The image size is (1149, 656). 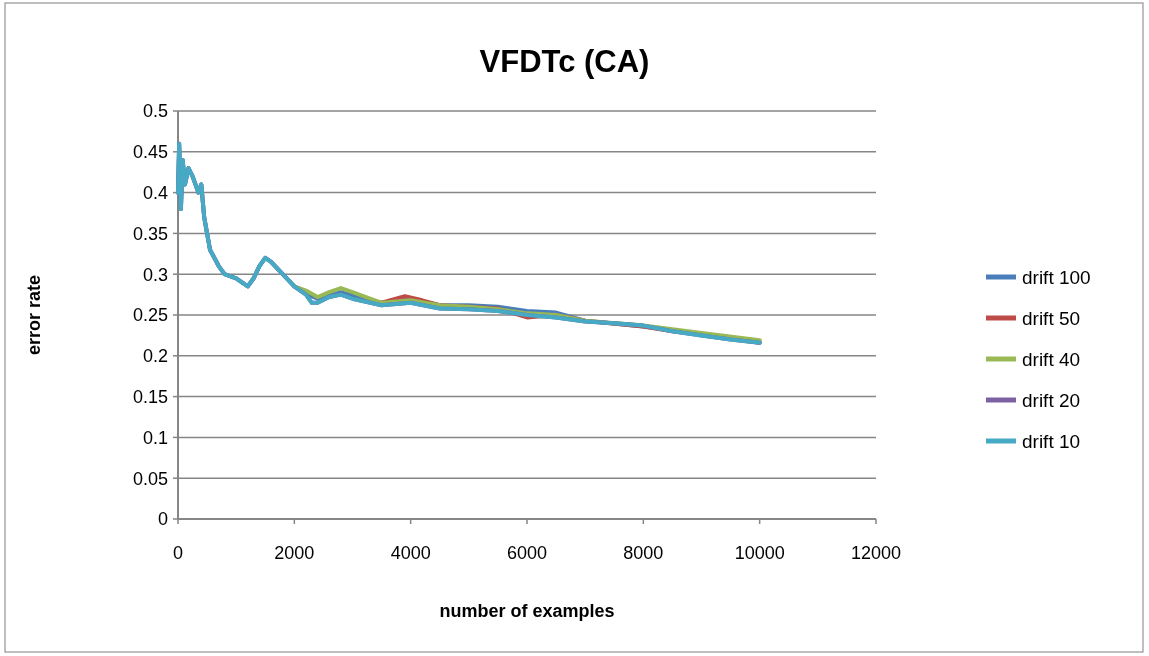 I want to click on x-tick-label: 12000, so click(x=876, y=553).